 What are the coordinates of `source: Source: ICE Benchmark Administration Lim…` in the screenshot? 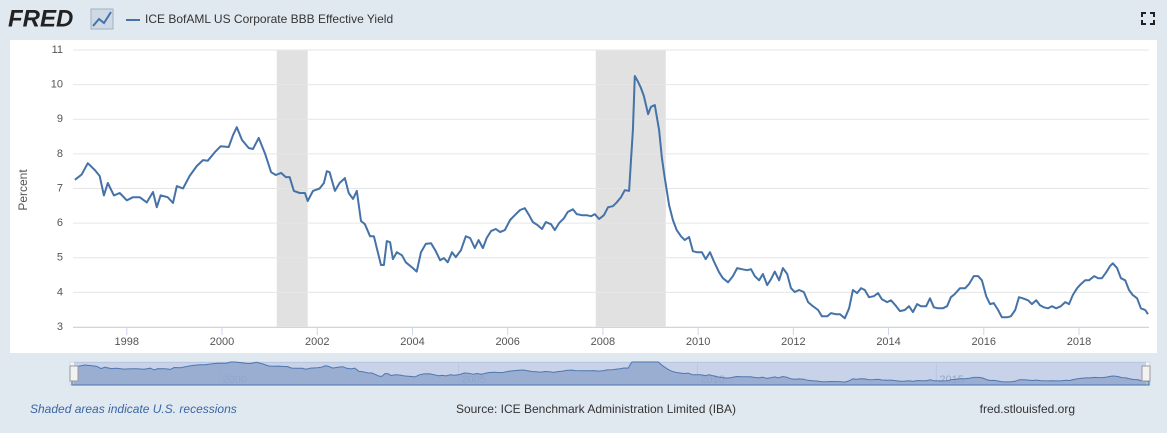 It's located at (596, 409).